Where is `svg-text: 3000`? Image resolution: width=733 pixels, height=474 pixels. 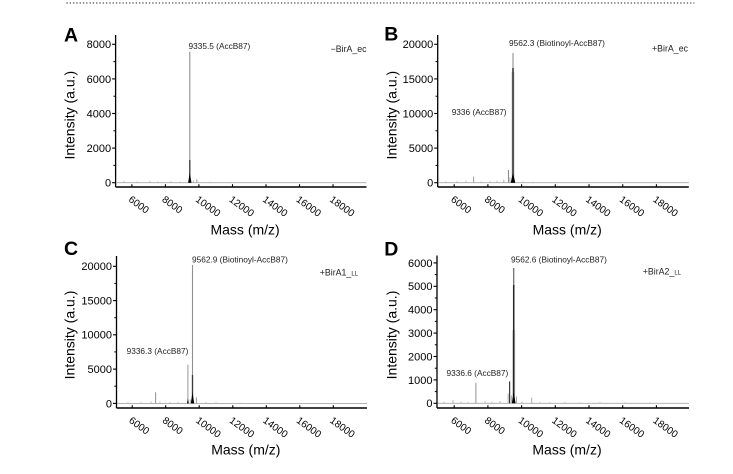
svg-text: 3000 is located at coordinates (420, 334).